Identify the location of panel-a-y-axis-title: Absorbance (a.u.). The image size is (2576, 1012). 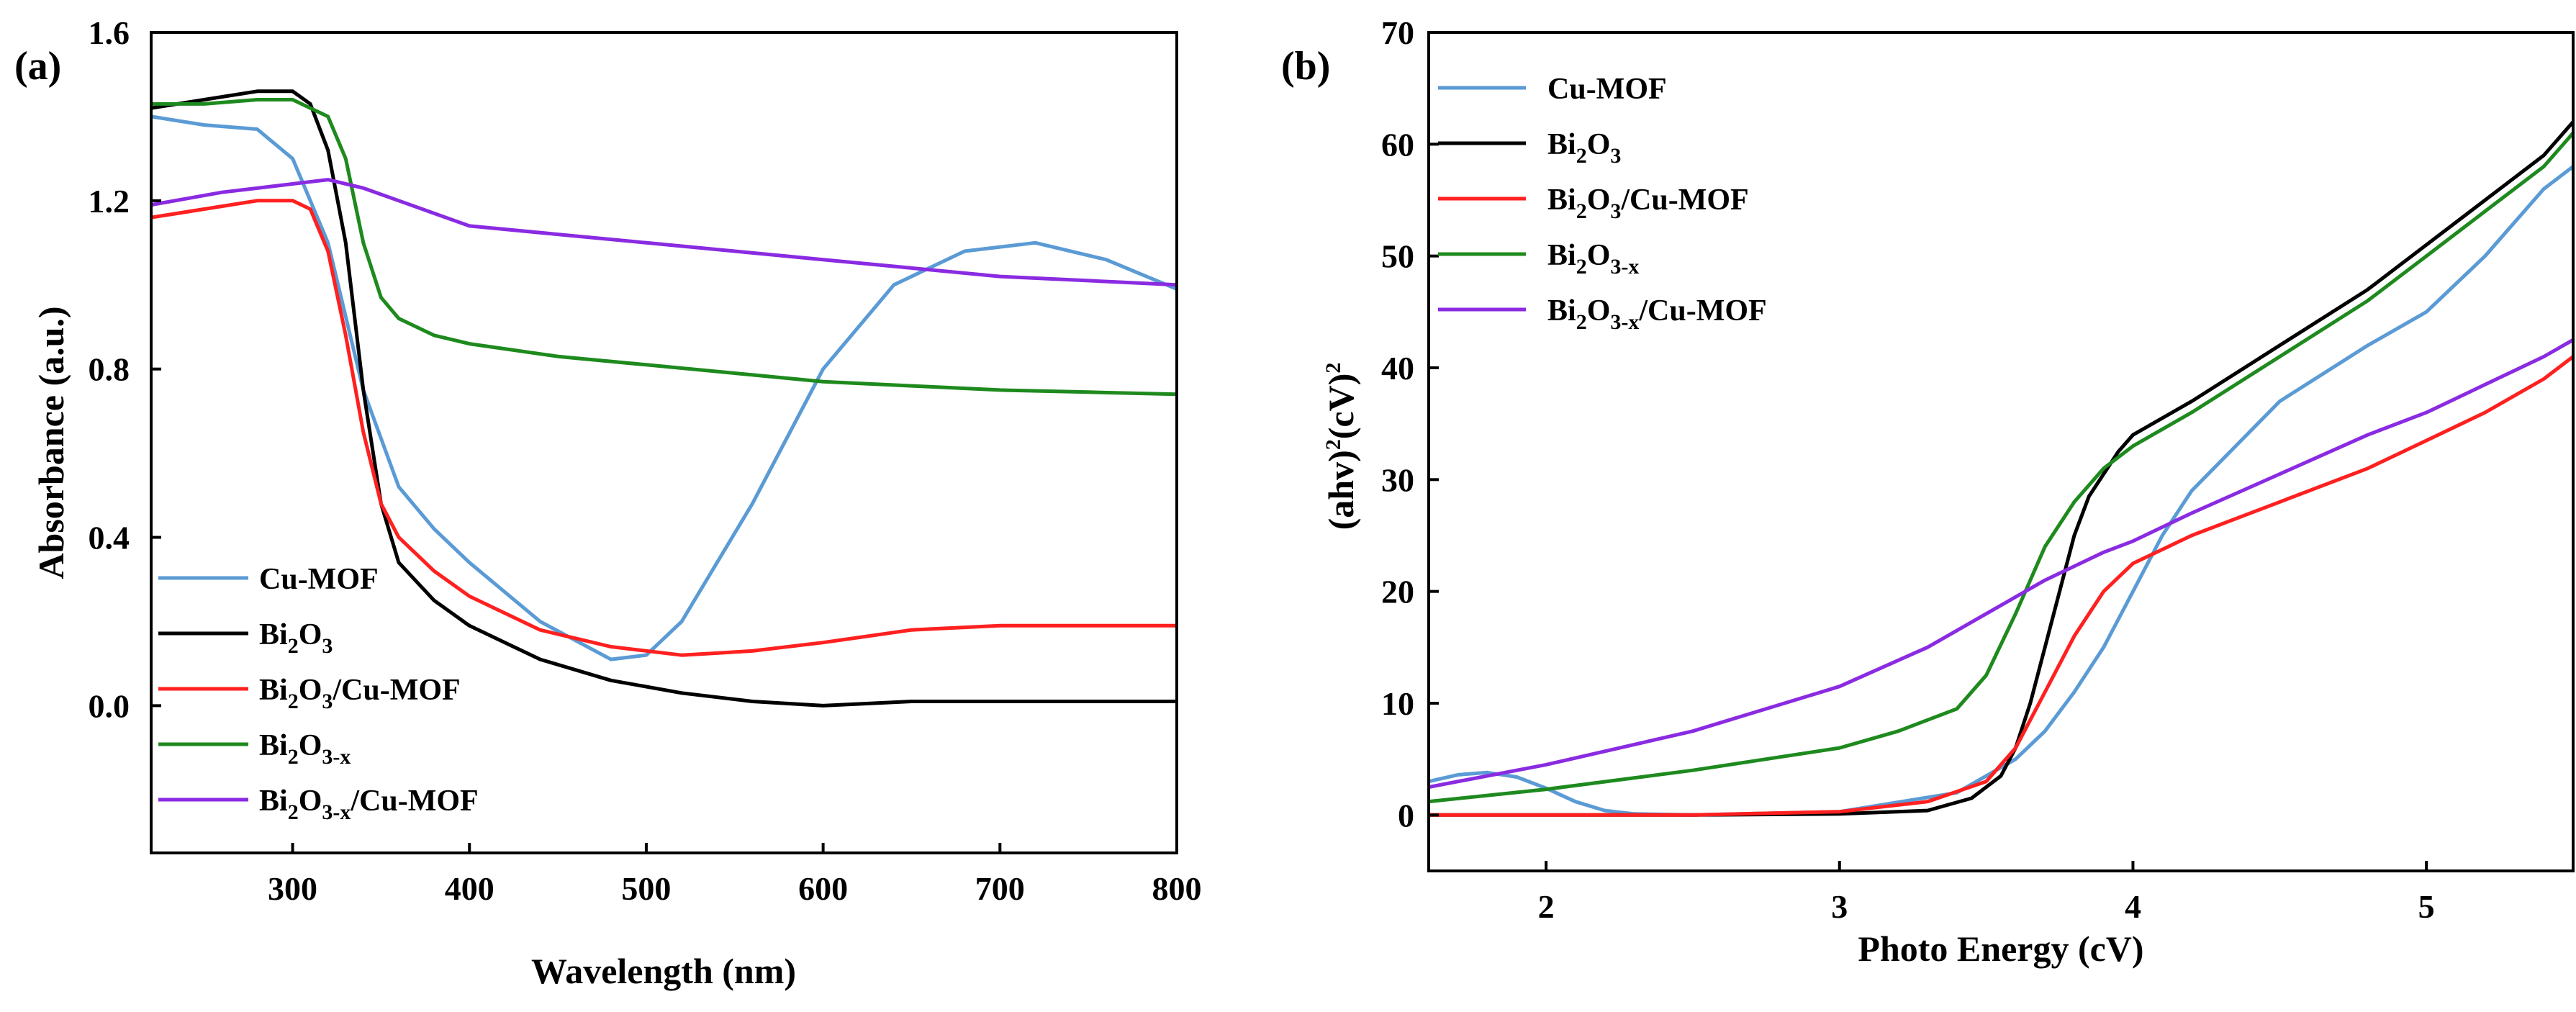
(51, 442).